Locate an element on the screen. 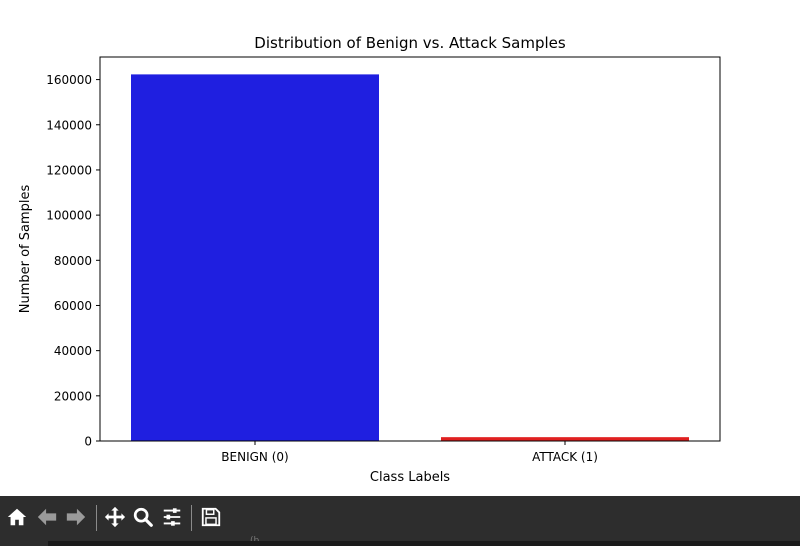 The width and height of the screenshot is (800, 546). y-tick-label: 160000 is located at coordinates (69, 80).